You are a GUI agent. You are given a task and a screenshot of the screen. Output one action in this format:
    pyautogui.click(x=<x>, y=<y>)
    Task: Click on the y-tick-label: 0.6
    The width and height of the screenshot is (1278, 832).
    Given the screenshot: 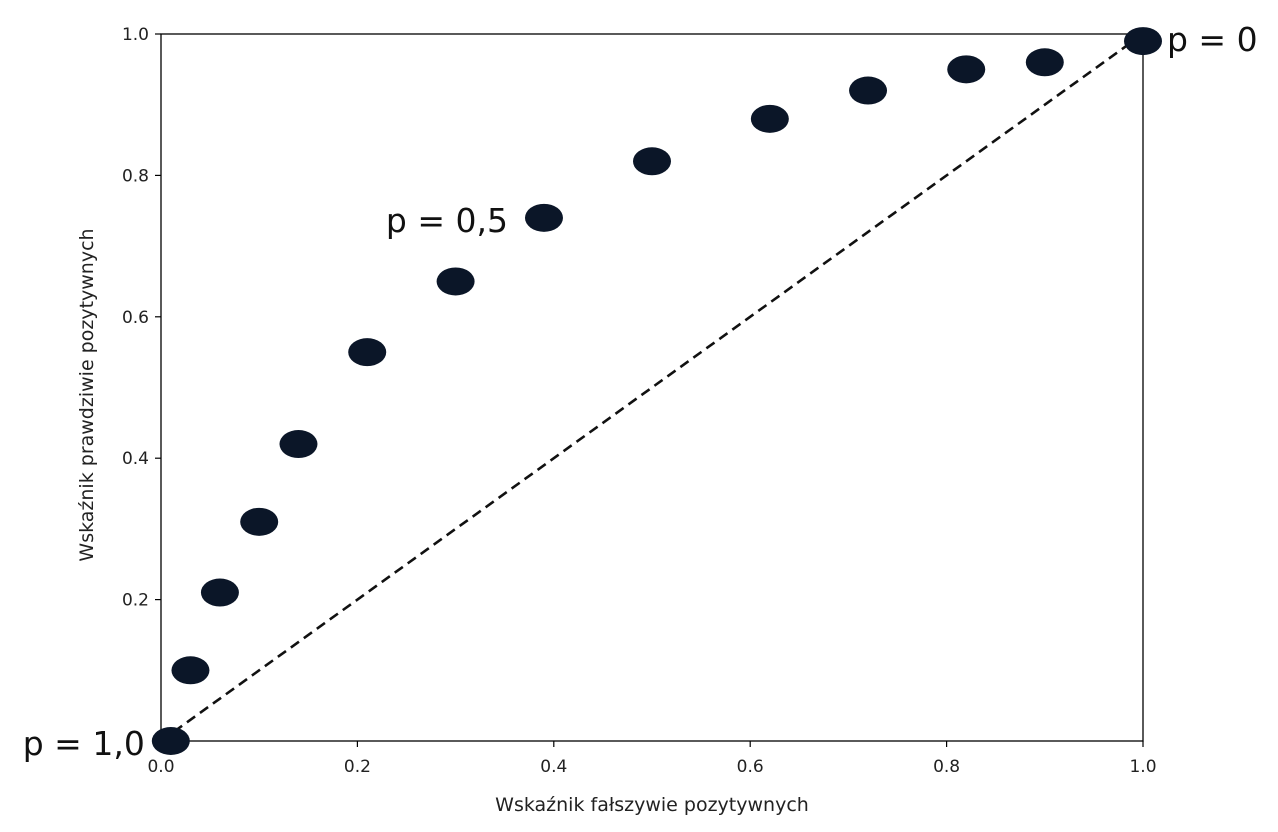 What is the action you would take?
    pyautogui.click(x=135, y=318)
    